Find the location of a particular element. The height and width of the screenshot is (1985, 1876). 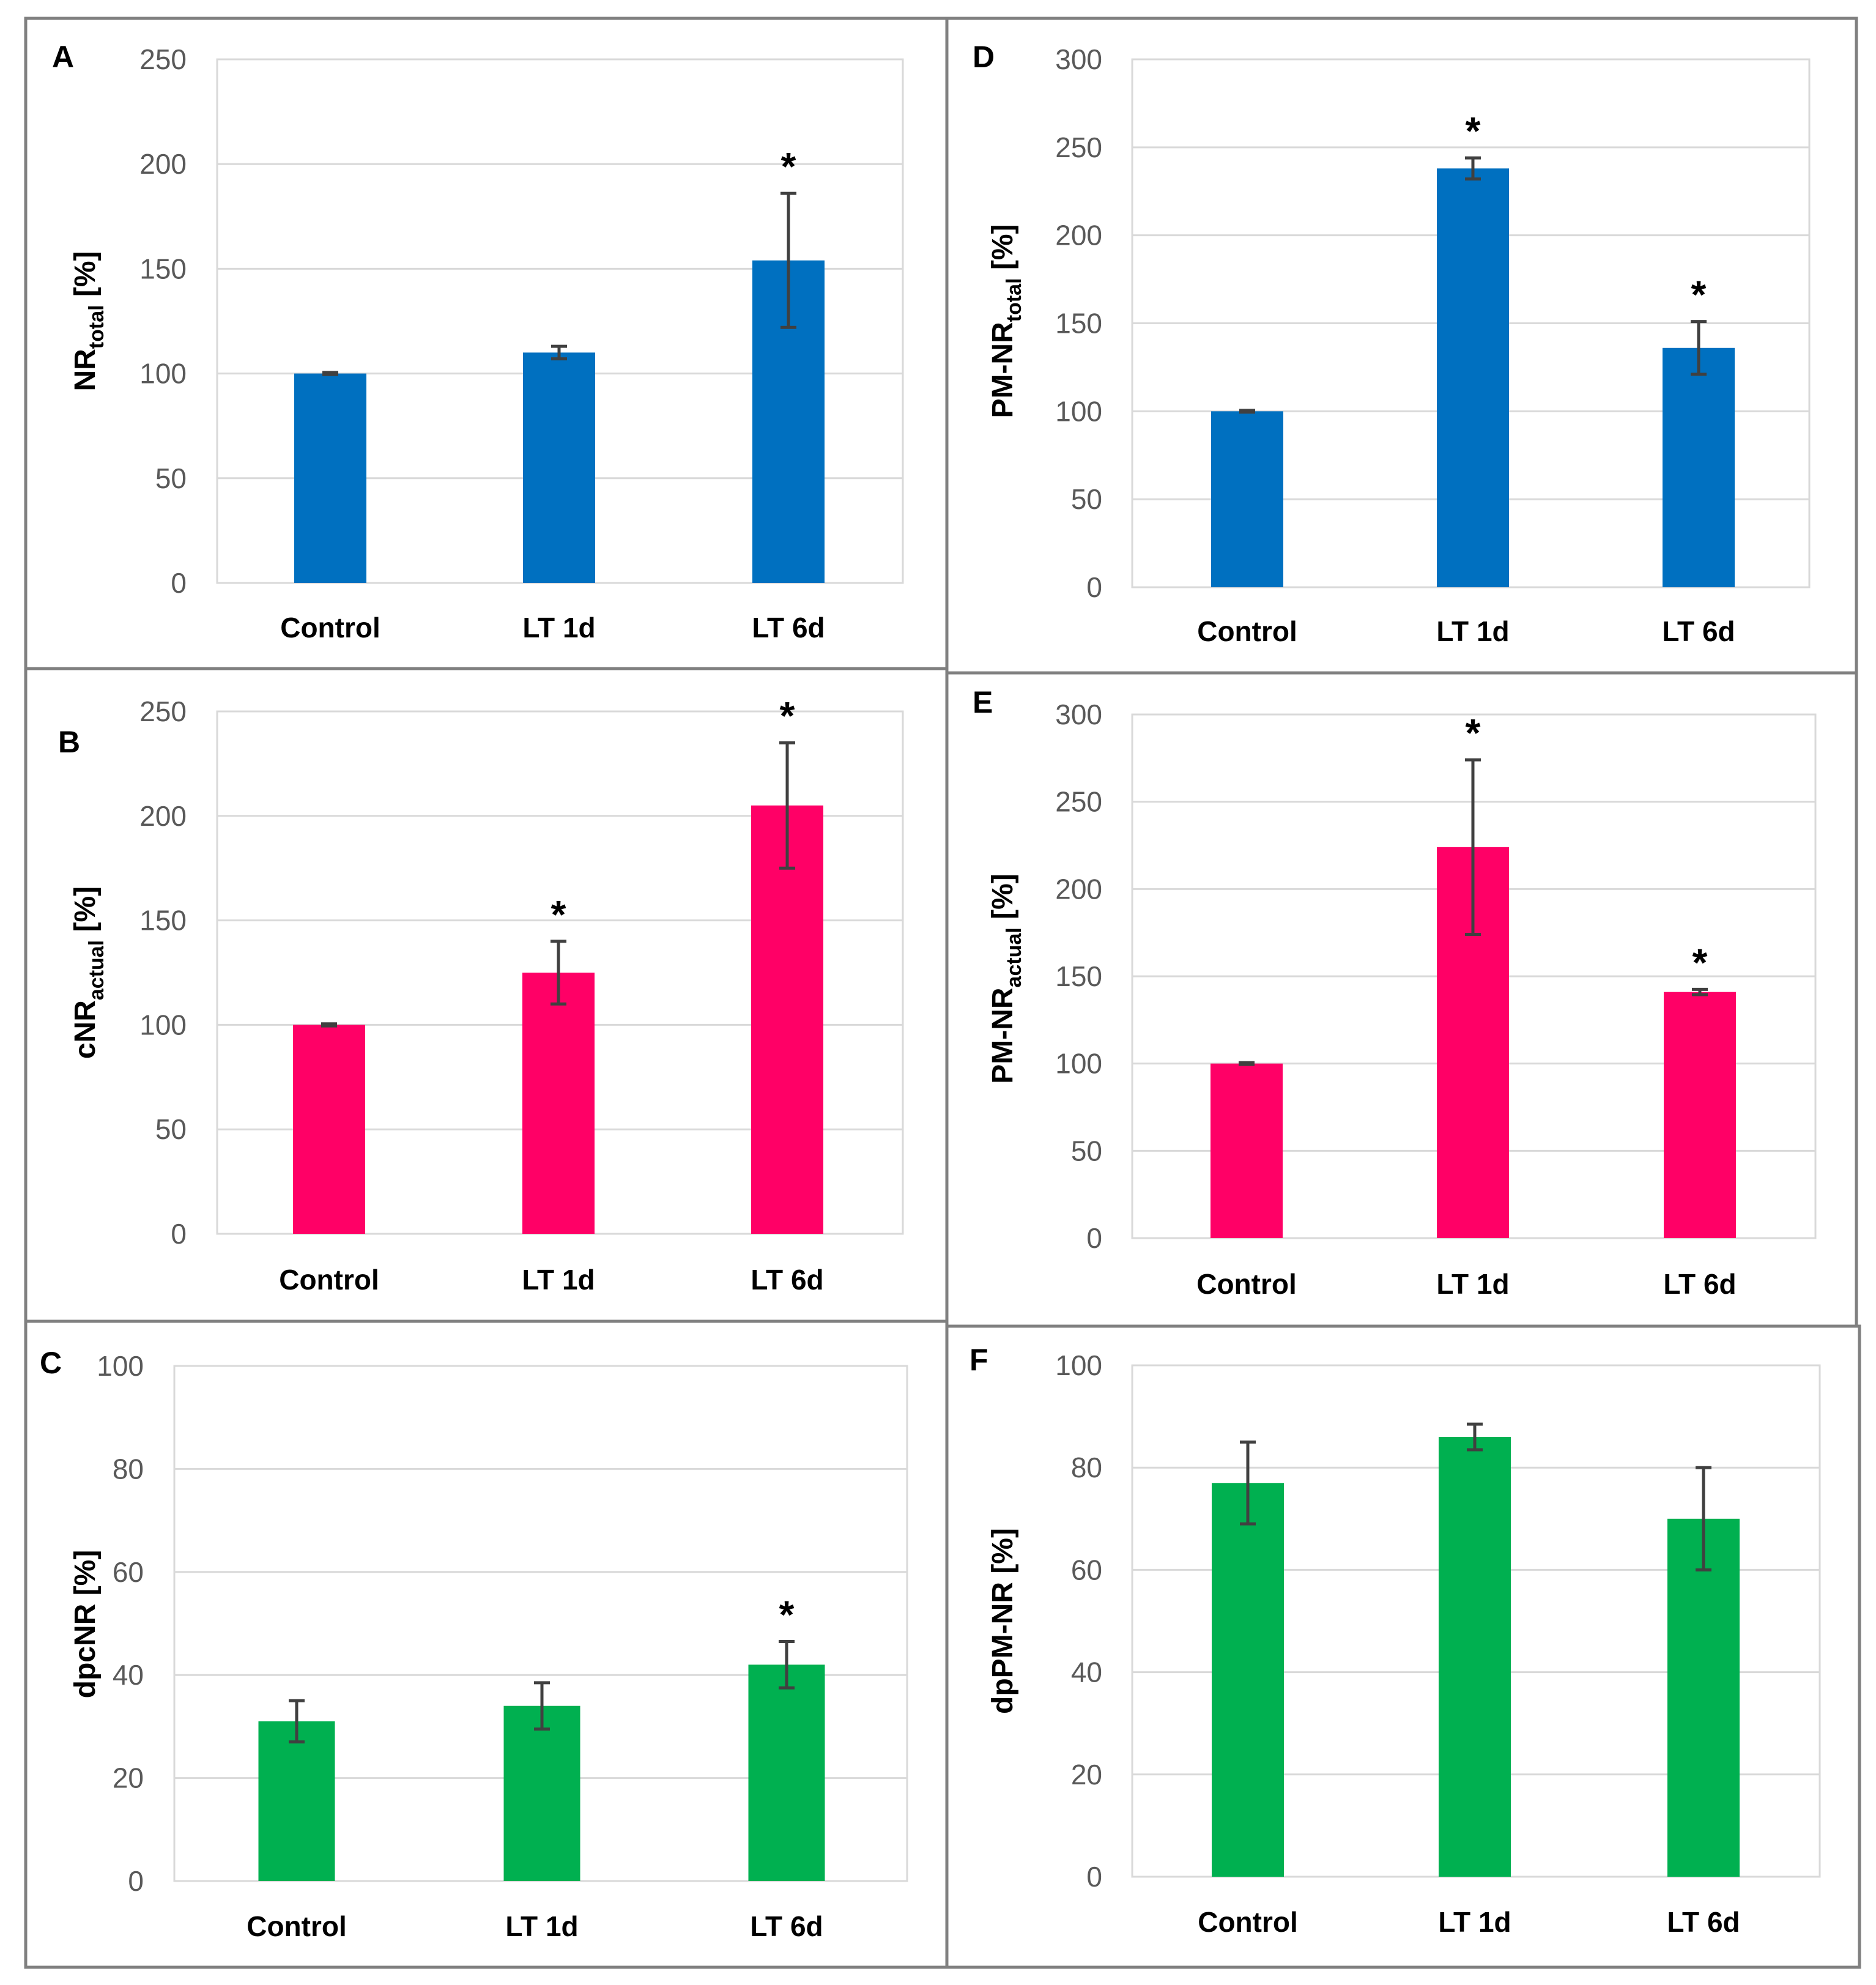

y-axis-label: PM-NRtotal [%] is located at coordinates (1006, 321).